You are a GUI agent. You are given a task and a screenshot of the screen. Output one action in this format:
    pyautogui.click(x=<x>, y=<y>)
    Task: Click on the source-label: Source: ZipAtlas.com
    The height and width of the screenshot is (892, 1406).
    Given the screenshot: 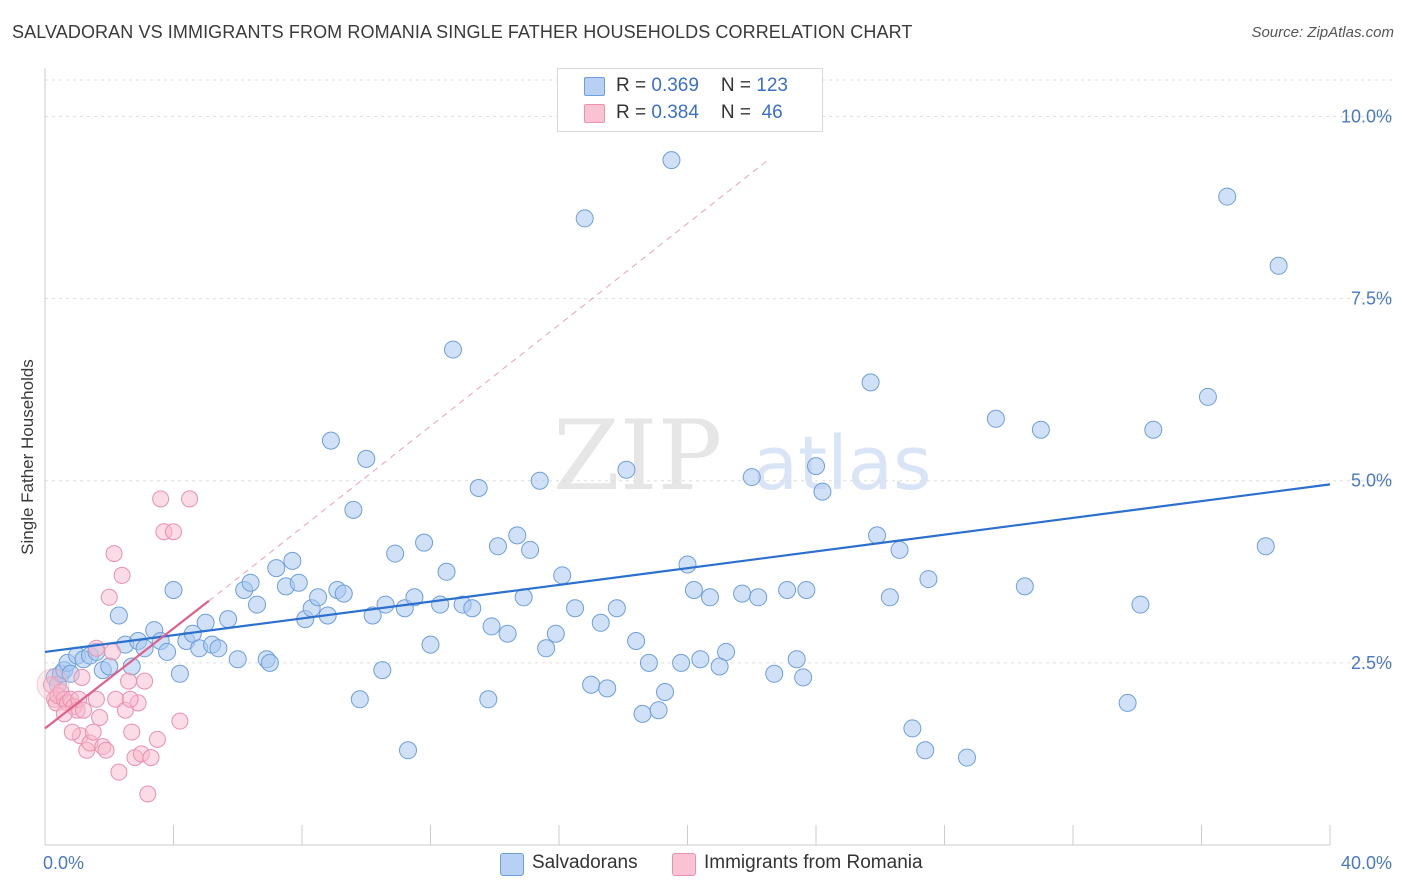 What is the action you would take?
    pyautogui.click(x=1322, y=32)
    